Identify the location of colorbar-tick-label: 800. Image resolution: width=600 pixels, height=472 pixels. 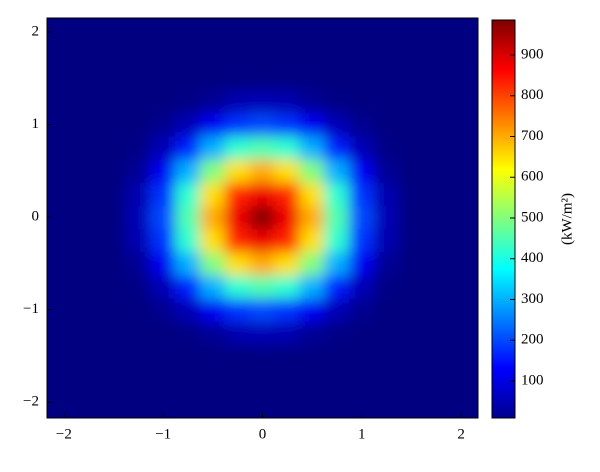
(532, 95).